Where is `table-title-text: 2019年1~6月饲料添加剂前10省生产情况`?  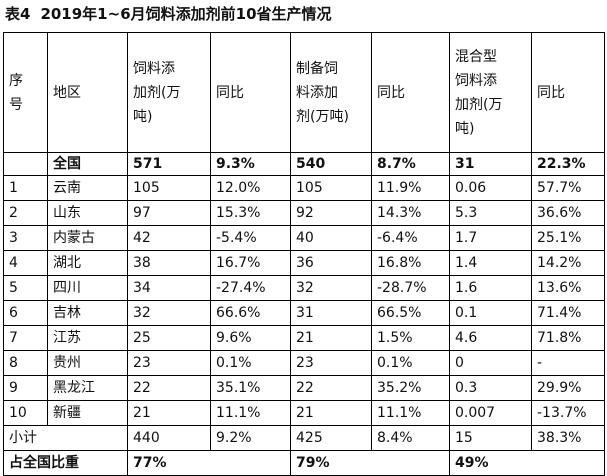 table-title-text: 2019年1~6月饲料添加剂前10省生产情况 is located at coordinates (186, 14).